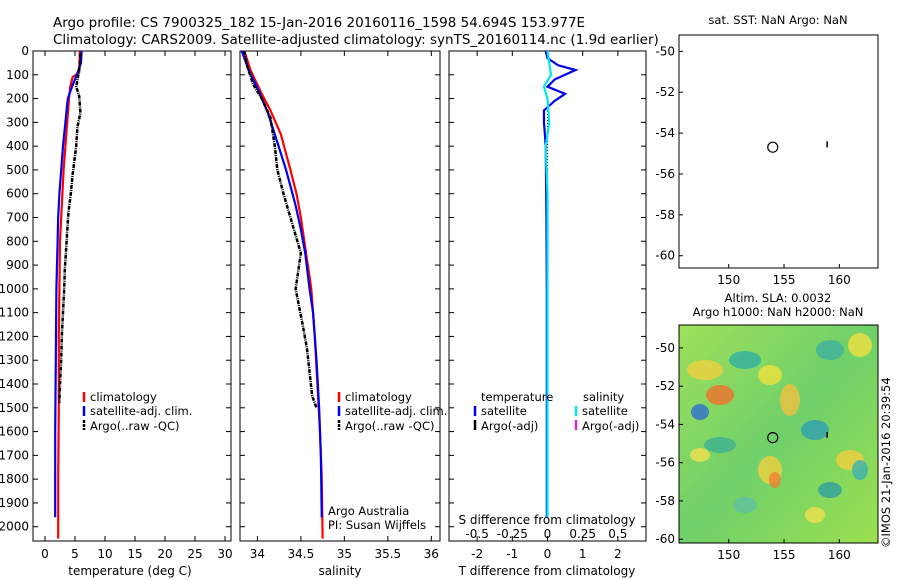  I want to click on y-tick-label: 1500, so click(14, 408).